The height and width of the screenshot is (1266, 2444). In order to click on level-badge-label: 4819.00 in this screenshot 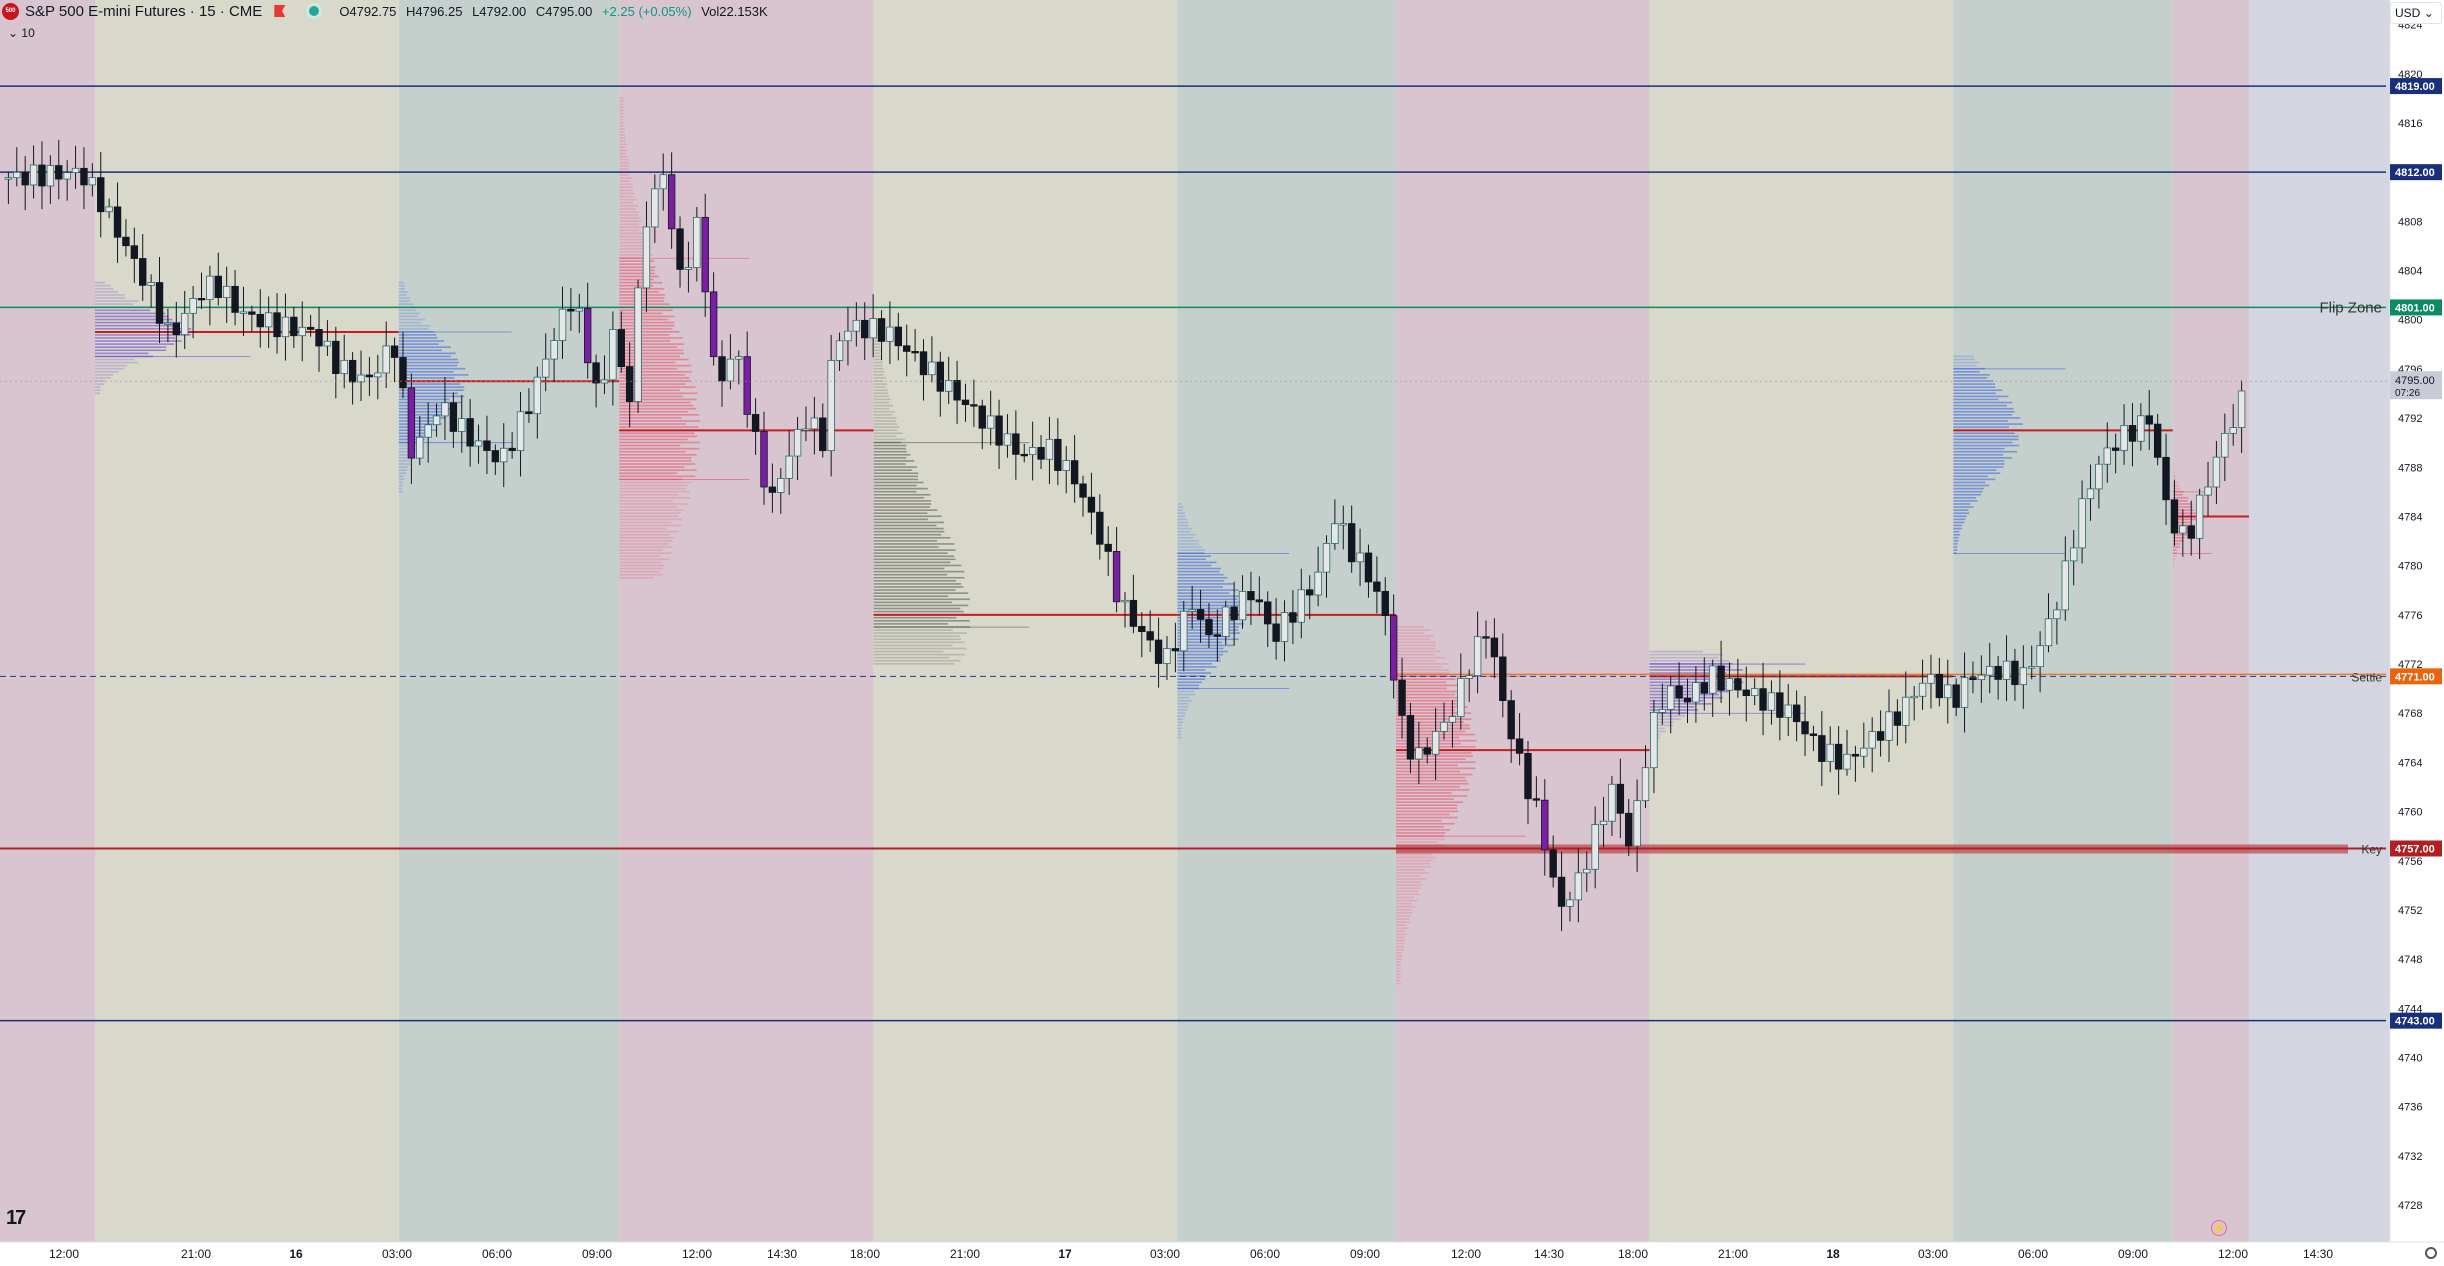, I will do `click(2415, 87)`.